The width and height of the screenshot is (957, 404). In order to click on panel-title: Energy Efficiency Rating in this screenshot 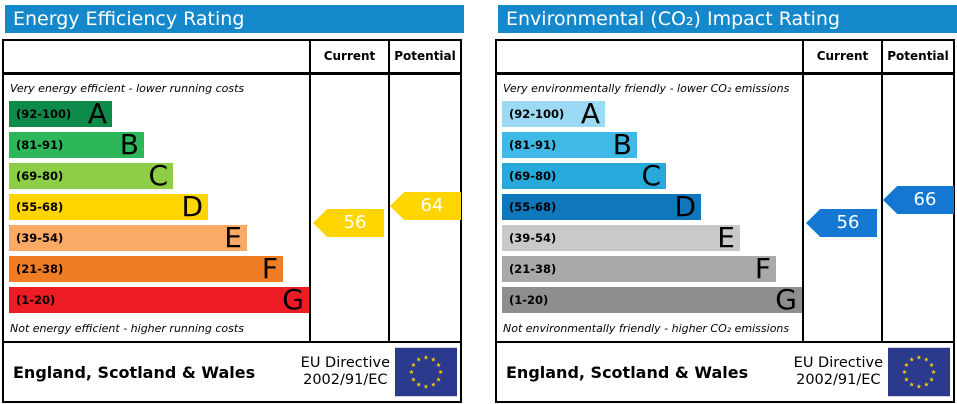, I will do `click(234, 19)`.